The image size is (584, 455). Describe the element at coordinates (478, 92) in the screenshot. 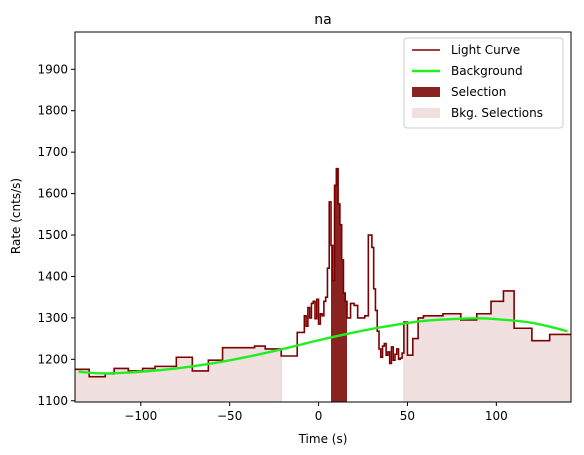

I see `legend-label: Selection` at that location.